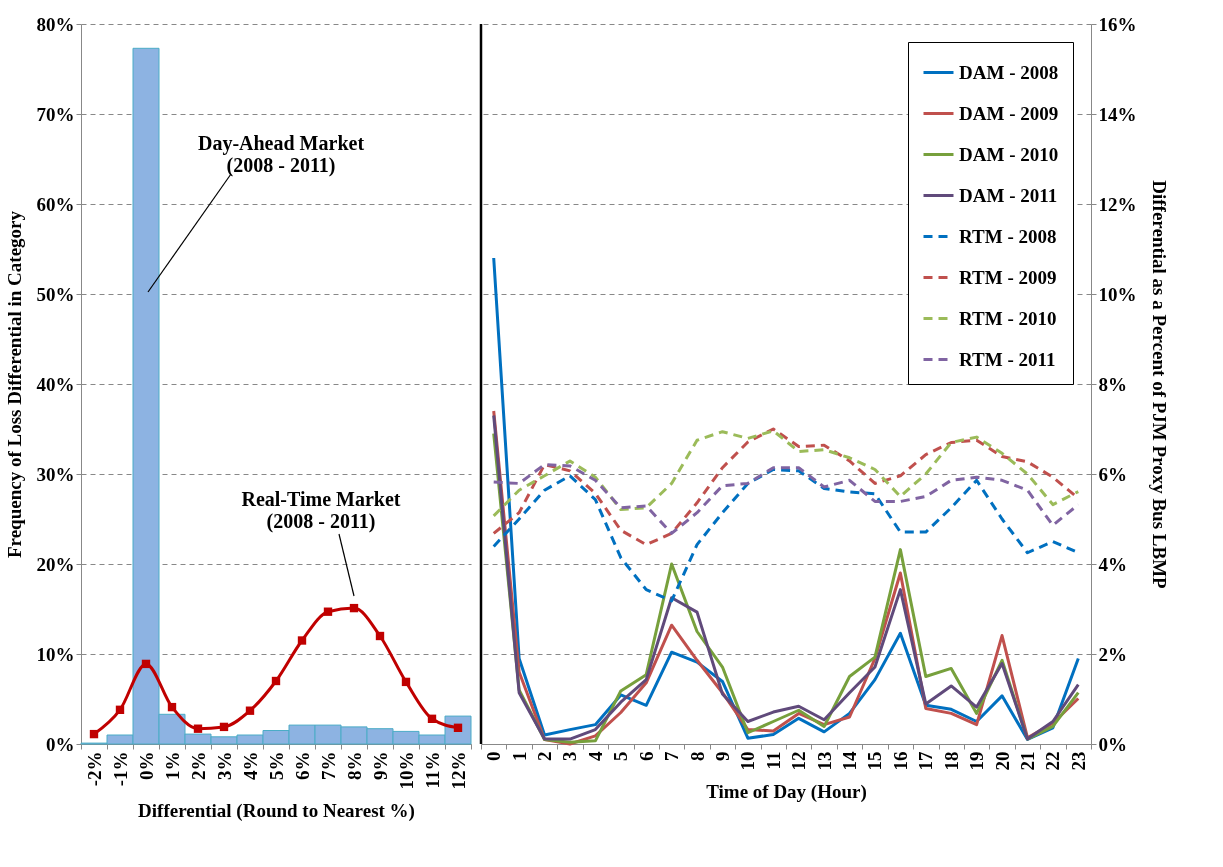 The width and height of the screenshot is (1223, 867). What do you see at coordinates (1008, 318) in the screenshot?
I see `legend-label: RTM - 2010` at bounding box center [1008, 318].